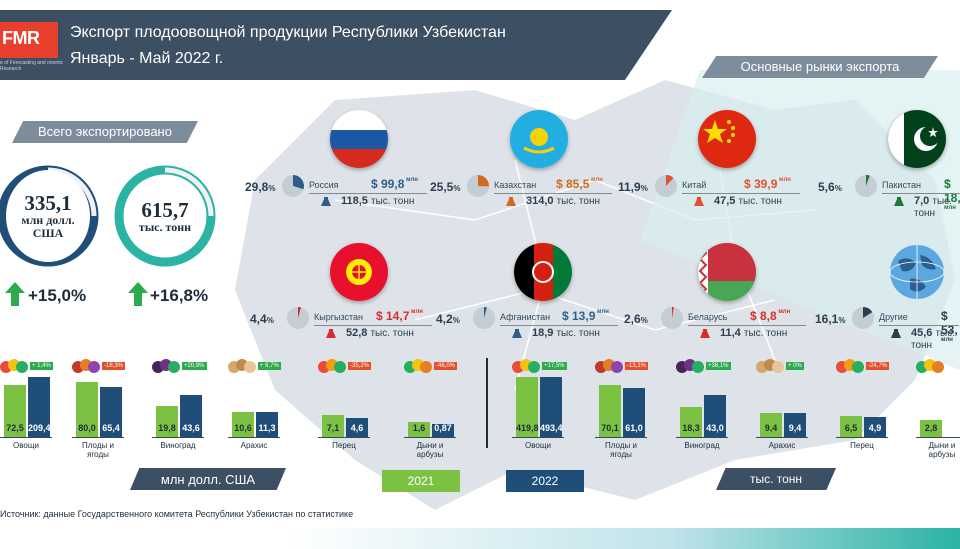  What do you see at coordinates (632, 319) in the screenshot?
I see `market-share-value: 2,6` at bounding box center [632, 319].